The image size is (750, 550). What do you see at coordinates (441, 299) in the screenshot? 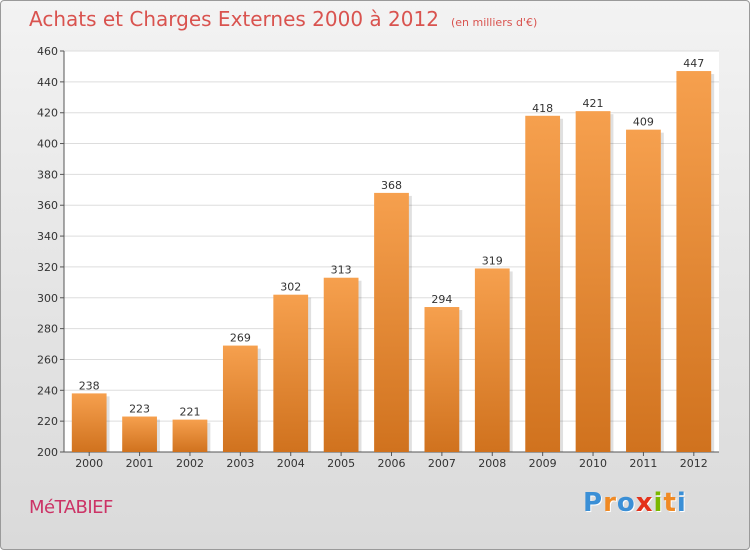
I see `data-label: 294` at bounding box center [441, 299].